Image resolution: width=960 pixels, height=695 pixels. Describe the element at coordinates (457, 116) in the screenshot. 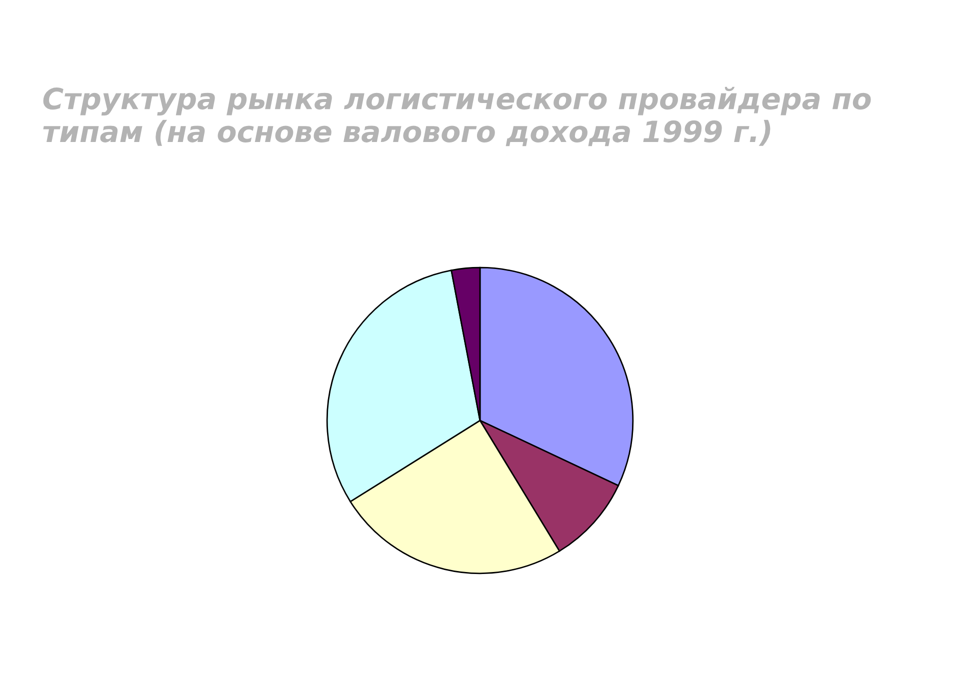

I see `chart-title: Структура рынка логистического провайдера по типам (на основе валового дохода 1999 г.)` at that location.